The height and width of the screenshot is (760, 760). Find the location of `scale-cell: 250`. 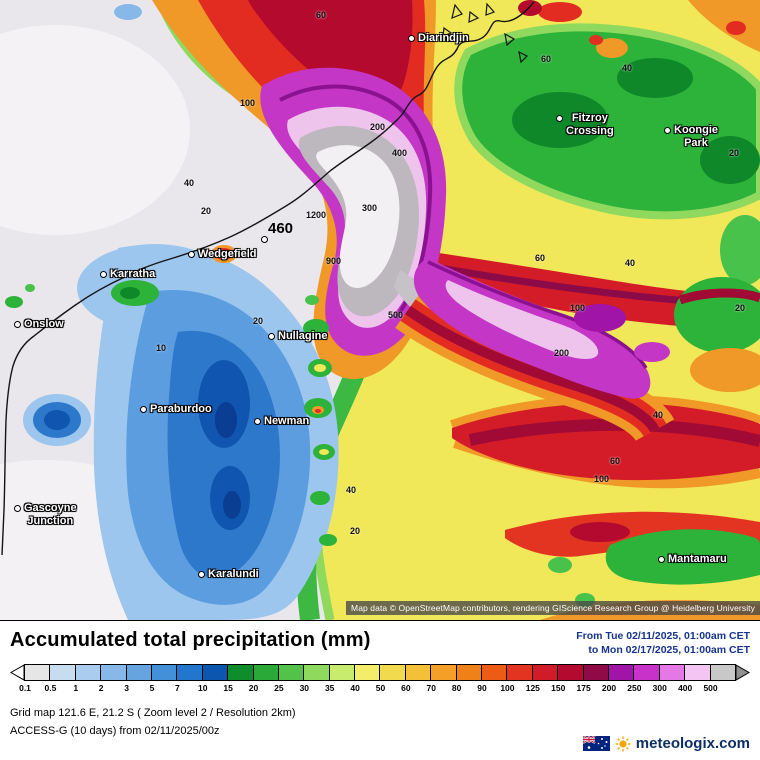

scale-cell: 250 is located at coordinates (643, 679).